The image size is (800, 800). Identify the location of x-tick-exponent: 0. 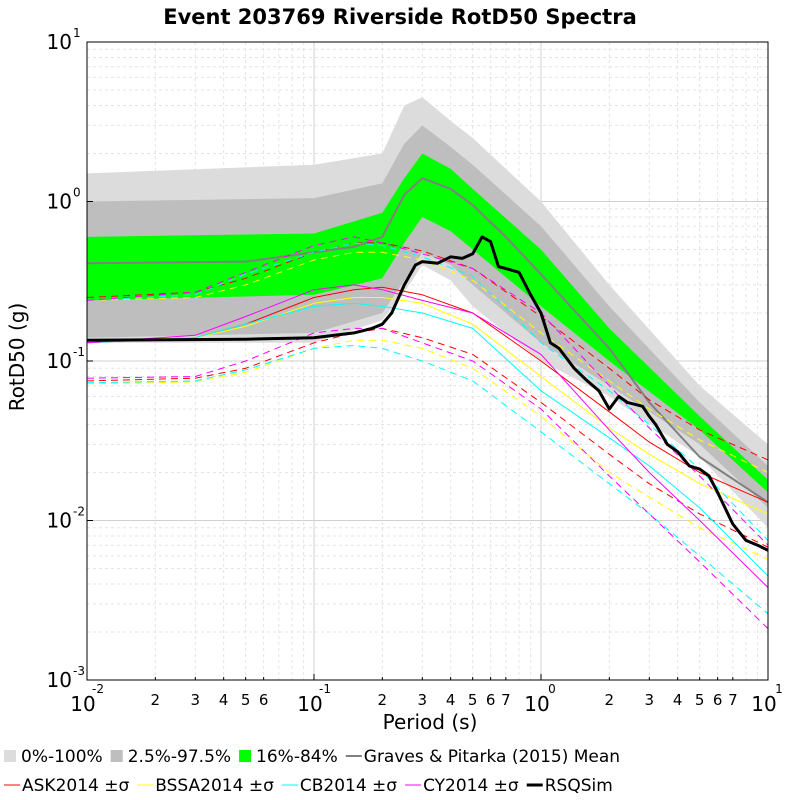
(552, 689).